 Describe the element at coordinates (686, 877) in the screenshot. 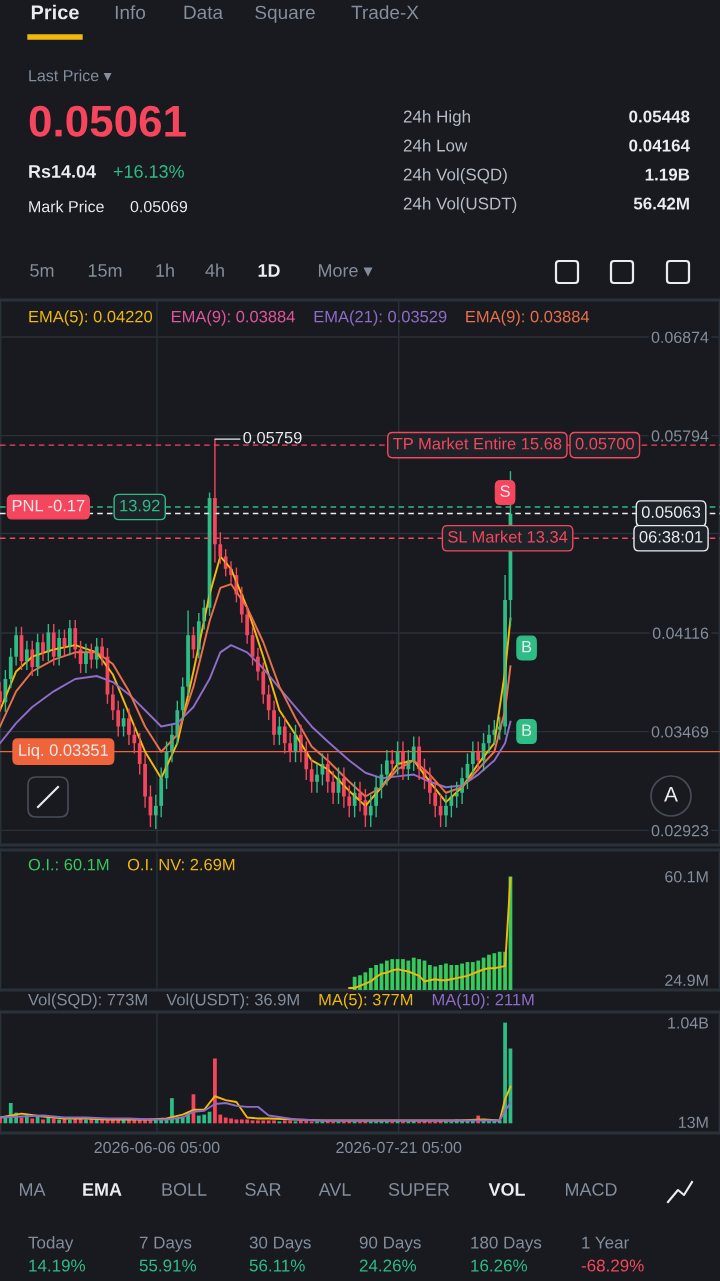

I see `y-tick-label: 60.1M` at that location.